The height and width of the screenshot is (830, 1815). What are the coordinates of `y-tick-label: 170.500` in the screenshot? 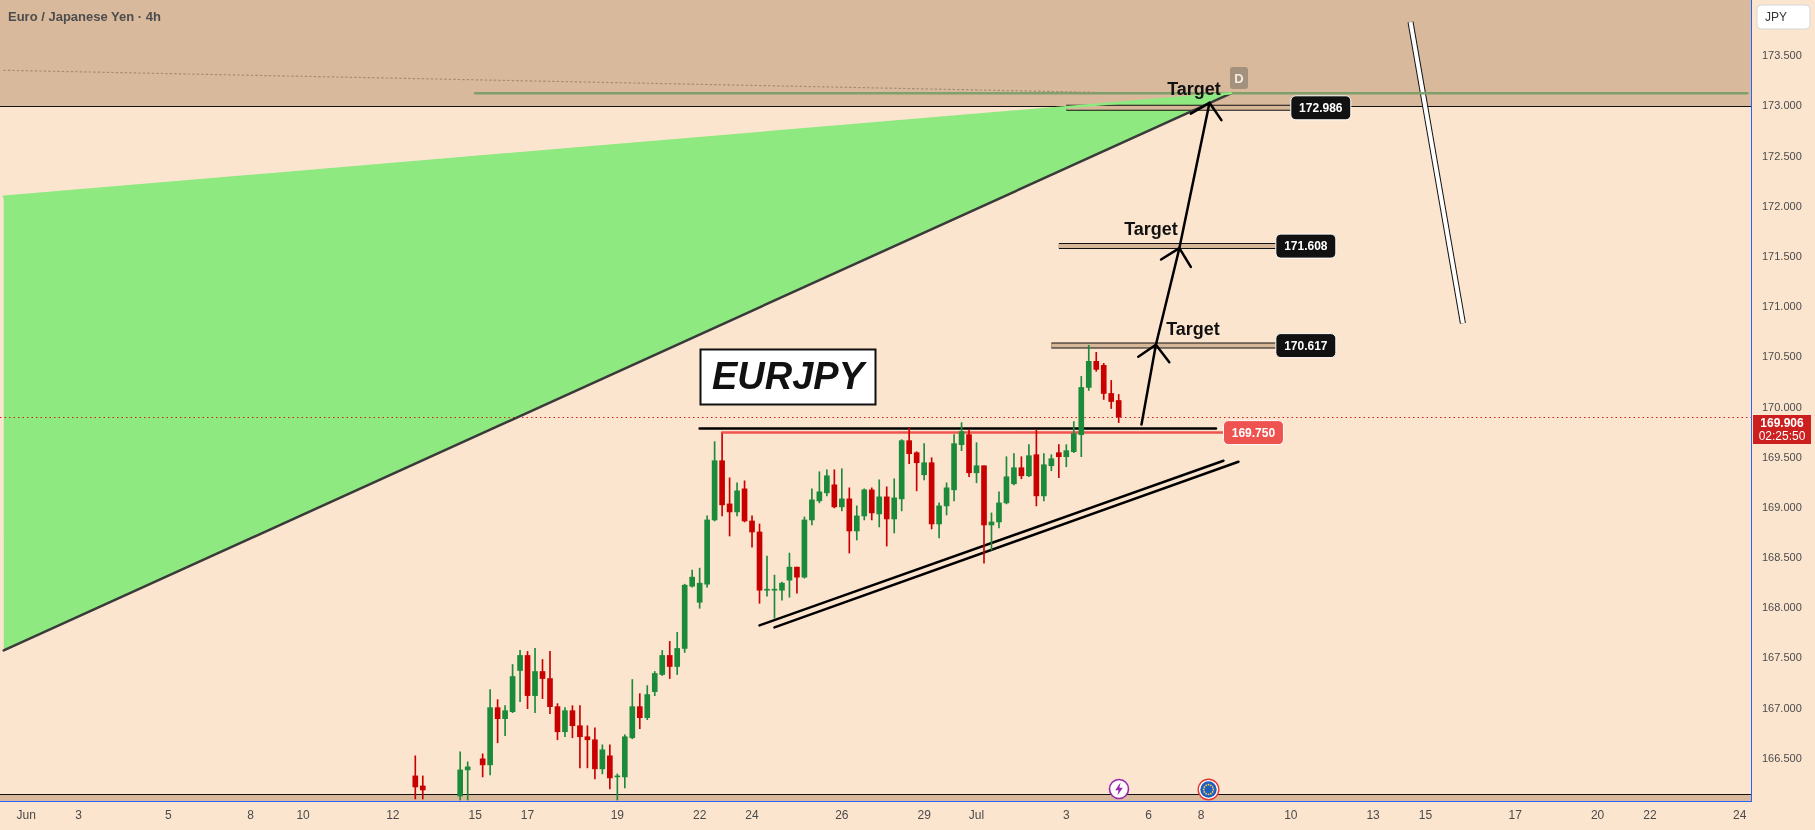 It's located at (1782, 356).